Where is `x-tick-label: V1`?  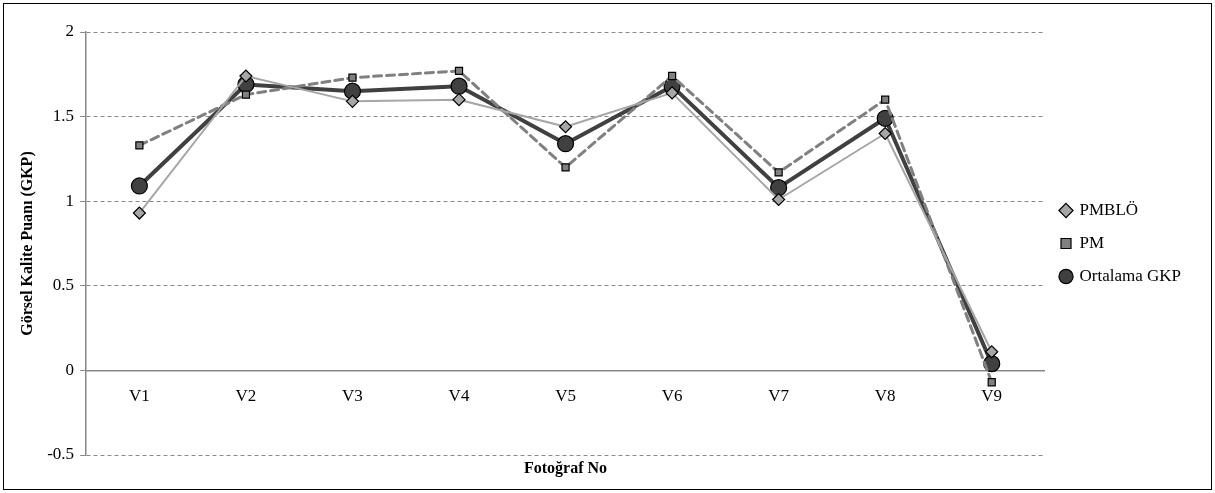 x-tick-label: V1 is located at coordinates (139, 396).